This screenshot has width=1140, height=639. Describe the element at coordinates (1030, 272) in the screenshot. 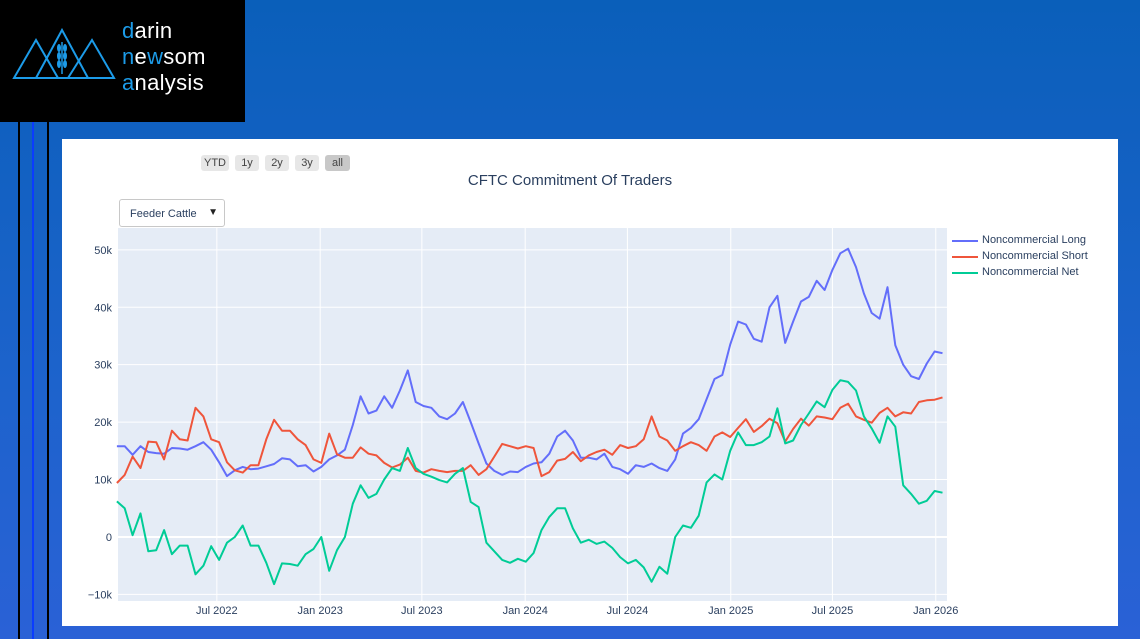

I see `legend-label: Noncommercial Net` at that location.